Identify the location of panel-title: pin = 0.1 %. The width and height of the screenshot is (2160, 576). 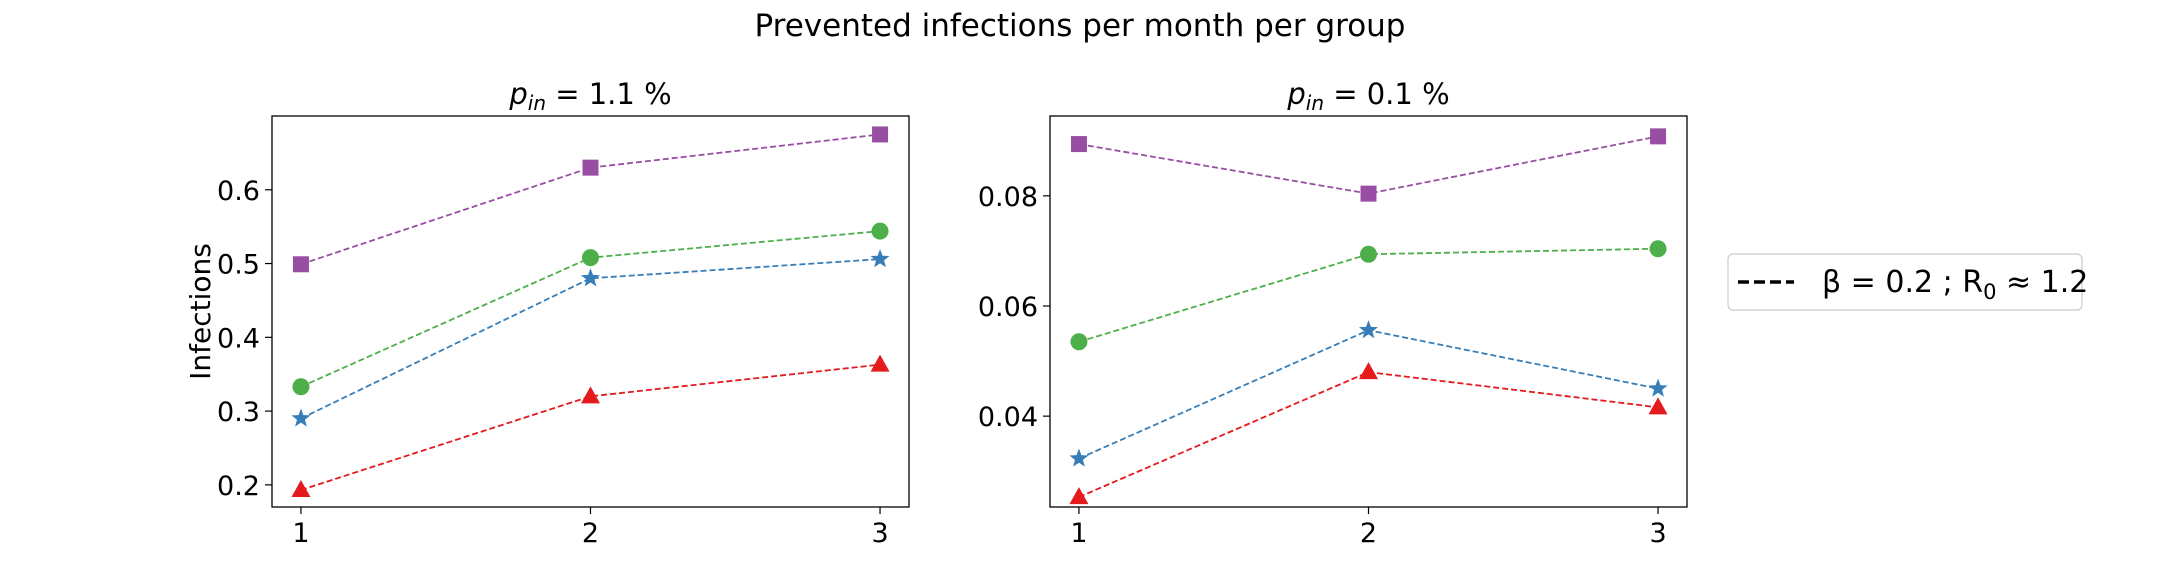
(1367, 96).